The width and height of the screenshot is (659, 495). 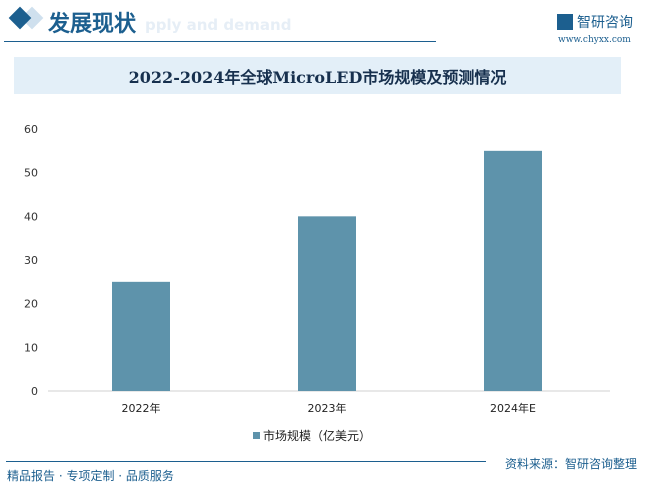 I want to click on source-note: 资料来源：智研咨询整理, so click(x=571, y=464).